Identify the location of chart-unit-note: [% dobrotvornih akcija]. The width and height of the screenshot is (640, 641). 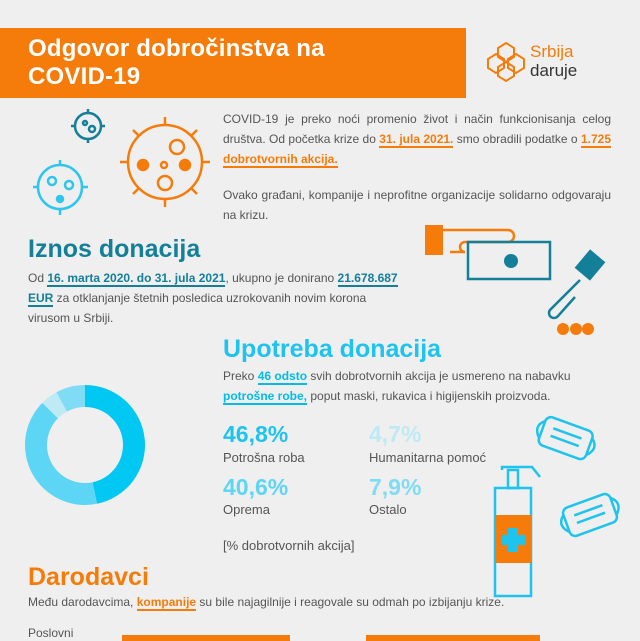
(289, 545).